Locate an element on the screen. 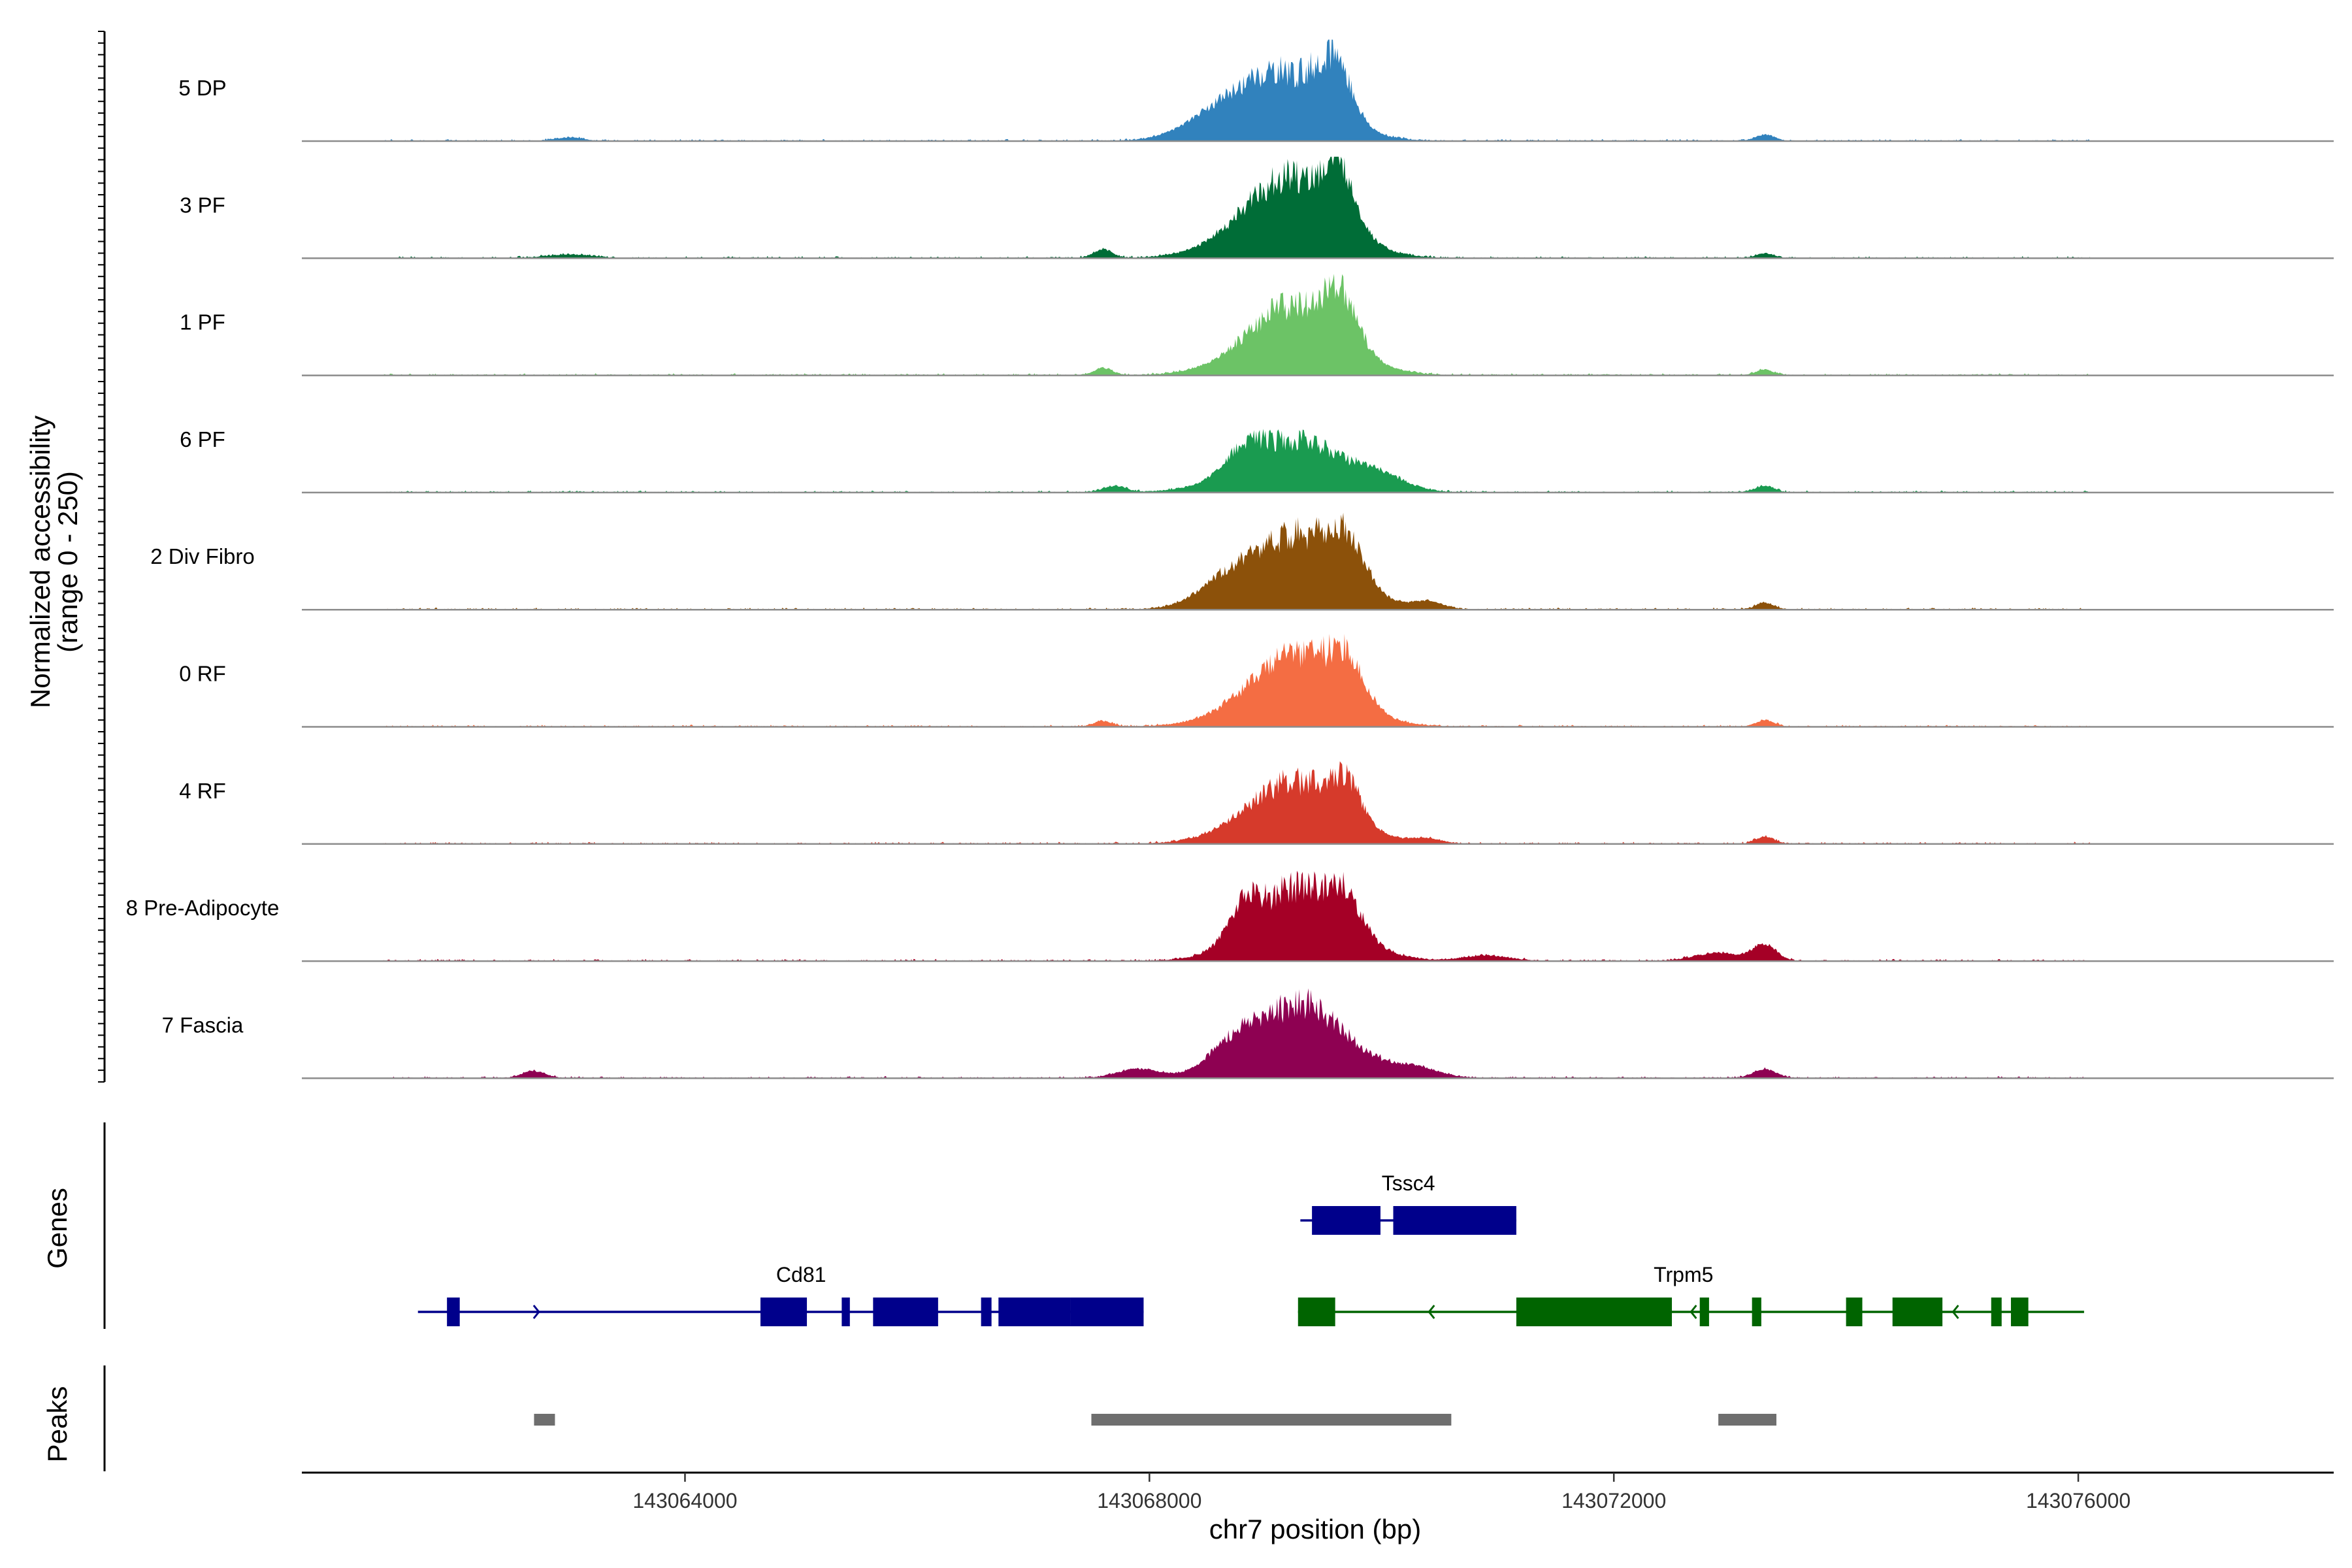 This screenshot has height=1568, width=2352. gene-track: Cd81 Tssc4 Trpm5 is located at coordinates (1250, 1248).